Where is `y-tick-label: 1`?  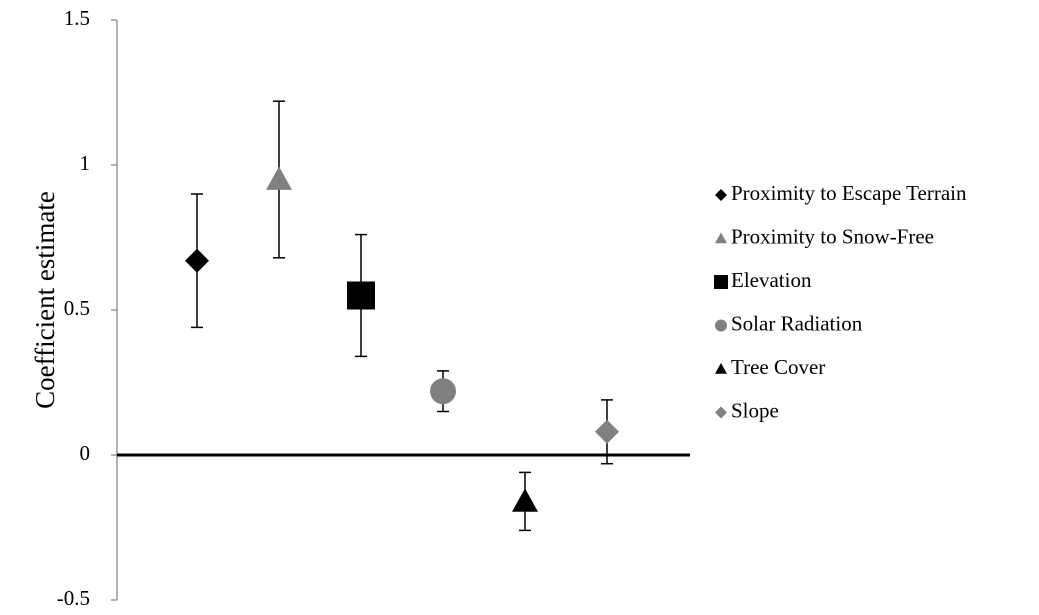
y-tick-label: 1 is located at coordinates (85, 163).